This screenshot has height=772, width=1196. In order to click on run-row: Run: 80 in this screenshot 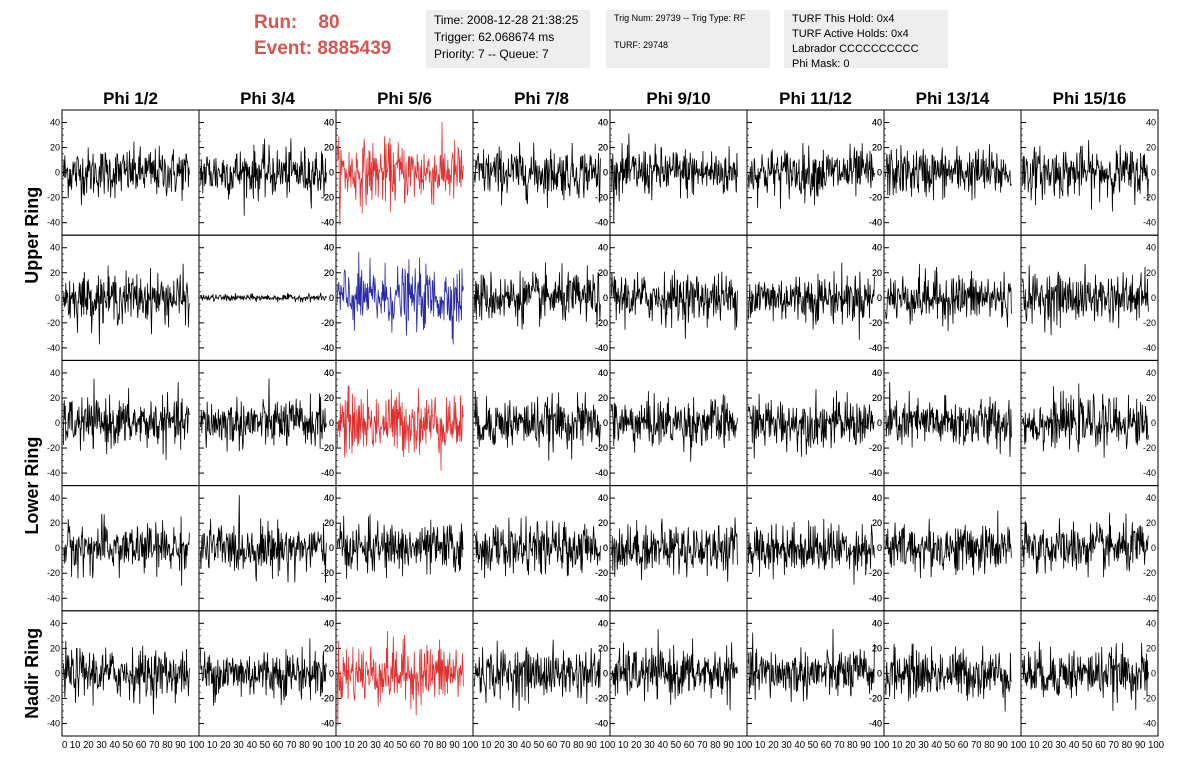, I will do `click(322, 23)`.